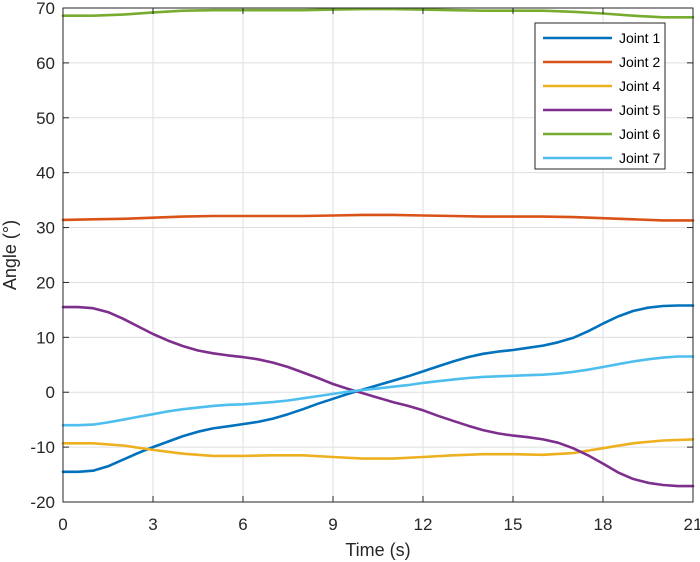 Image resolution: width=700 pixels, height=562 pixels. Describe the element at coordinates (45, 228) in the screenshot. I see `y-tick-label: 30` at that location.